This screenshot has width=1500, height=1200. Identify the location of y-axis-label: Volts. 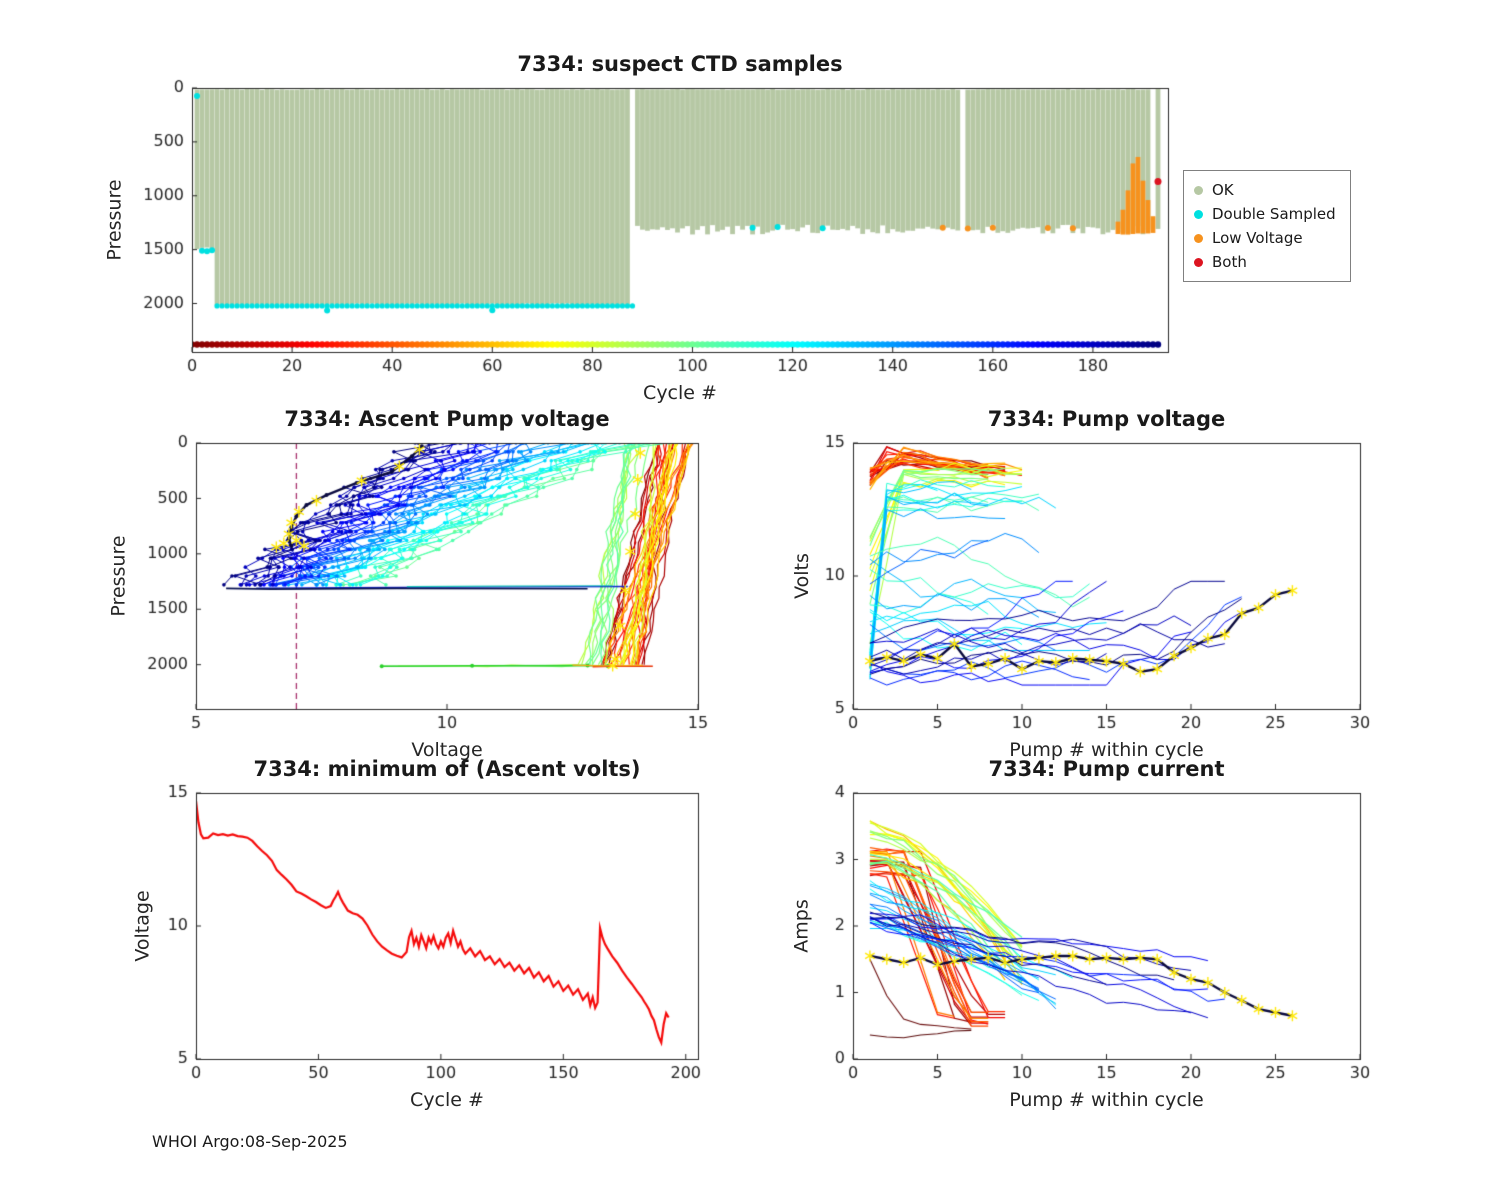
(802, 576).